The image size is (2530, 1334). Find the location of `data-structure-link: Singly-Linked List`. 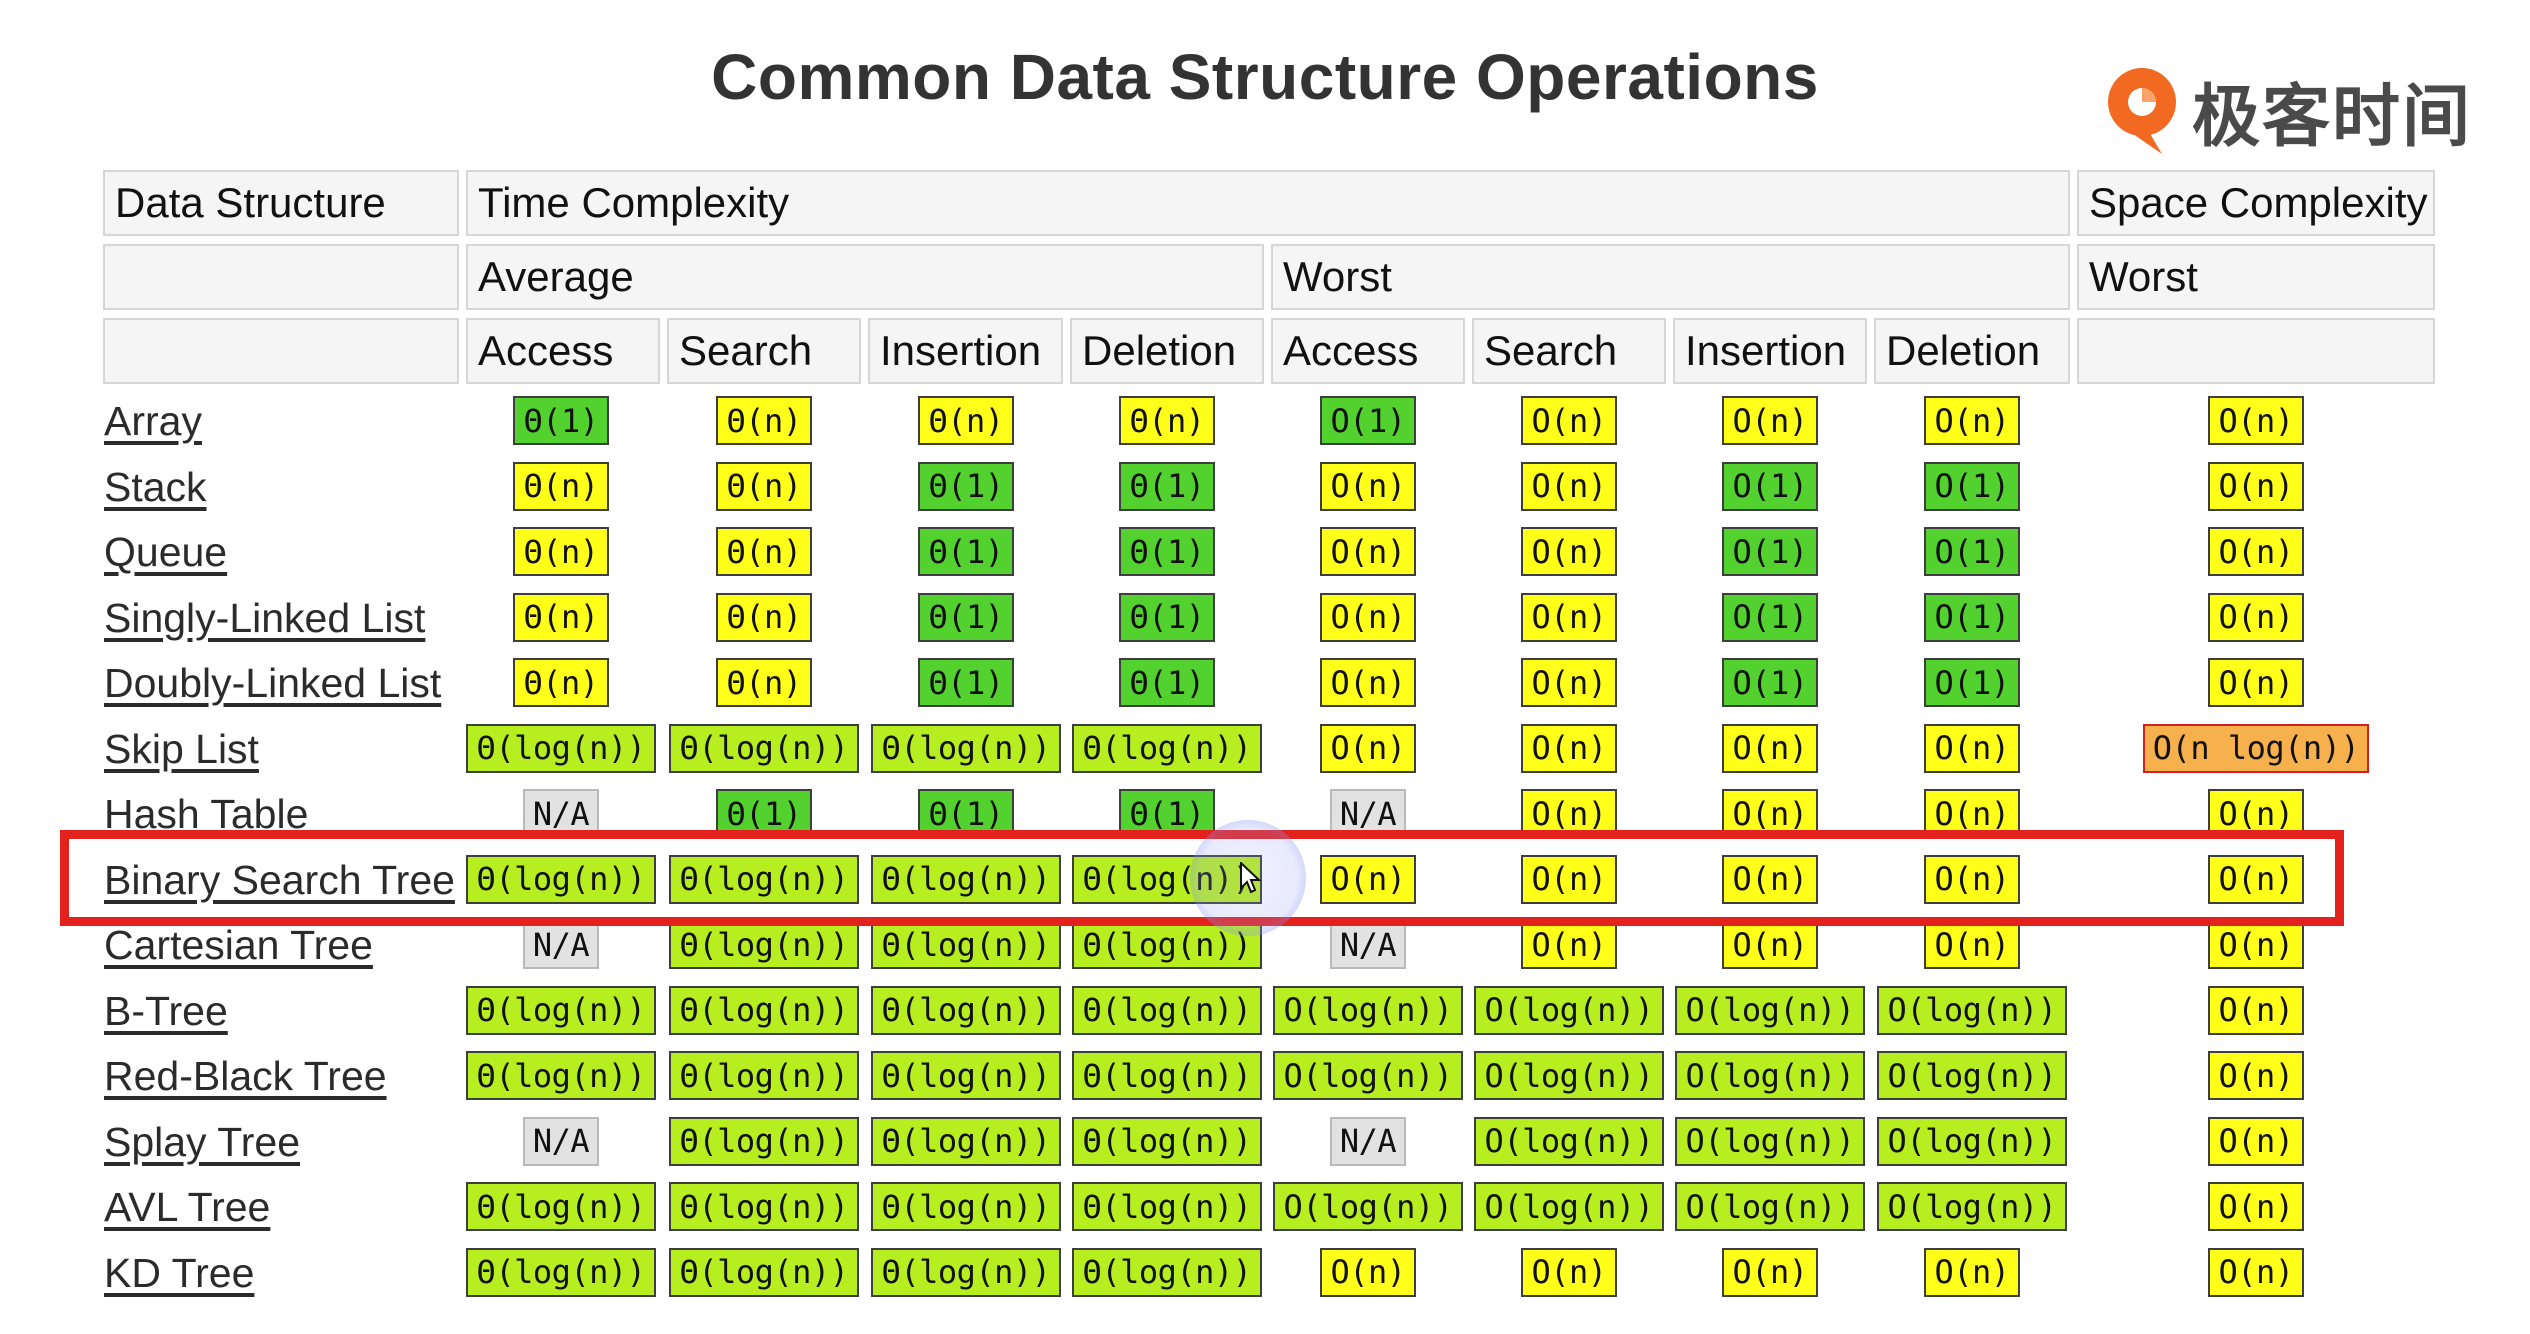

data-structure-link: Singly-Linked List is located at coordinates (265, 617).